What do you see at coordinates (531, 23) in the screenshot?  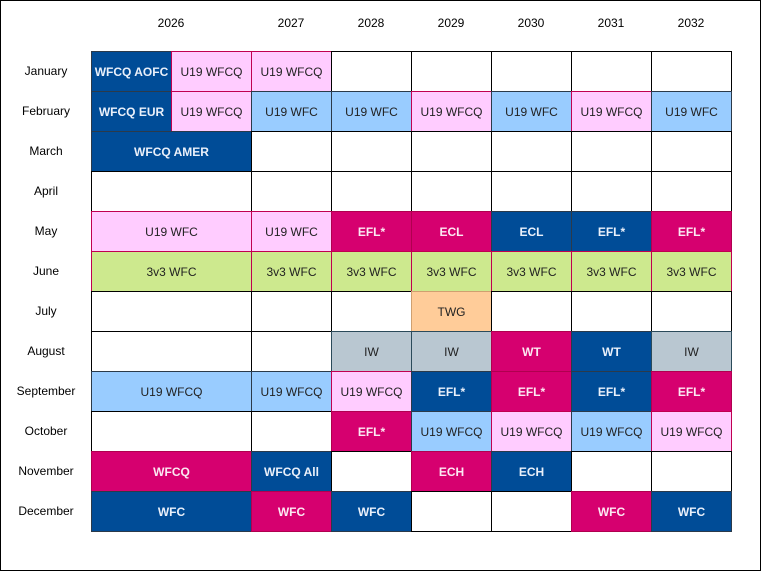 I see `year-header: 2030` at bounding box center [531, 23].